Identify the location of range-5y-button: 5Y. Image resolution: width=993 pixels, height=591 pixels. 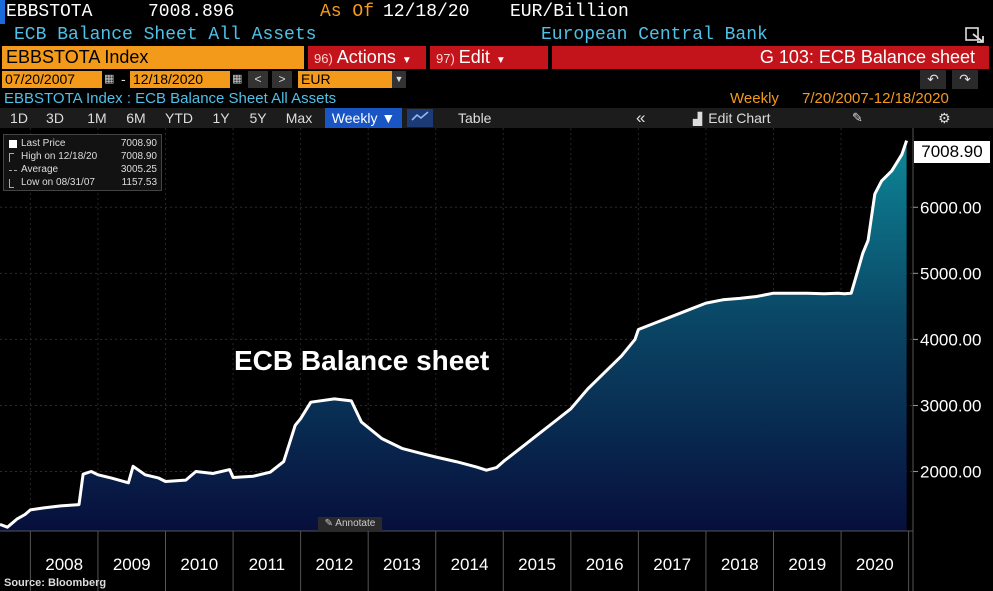
(258, 118).